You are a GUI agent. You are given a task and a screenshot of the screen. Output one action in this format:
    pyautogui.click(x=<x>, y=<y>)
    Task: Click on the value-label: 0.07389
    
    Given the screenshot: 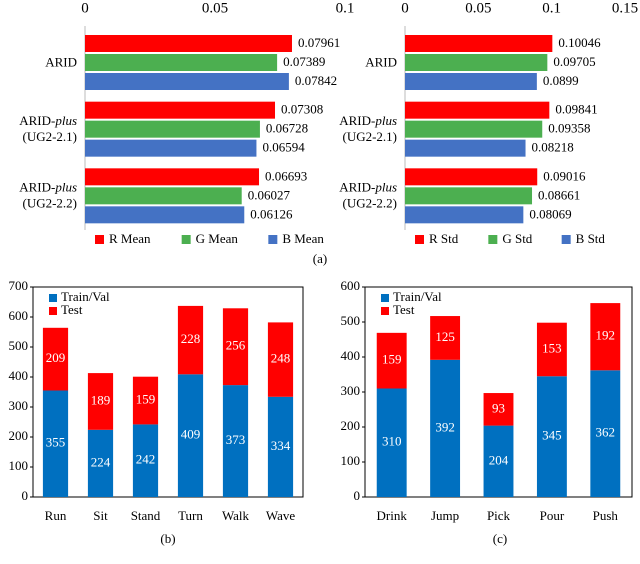 What is the action you would take?
    pyautogui.click(x=304, y=61)
    